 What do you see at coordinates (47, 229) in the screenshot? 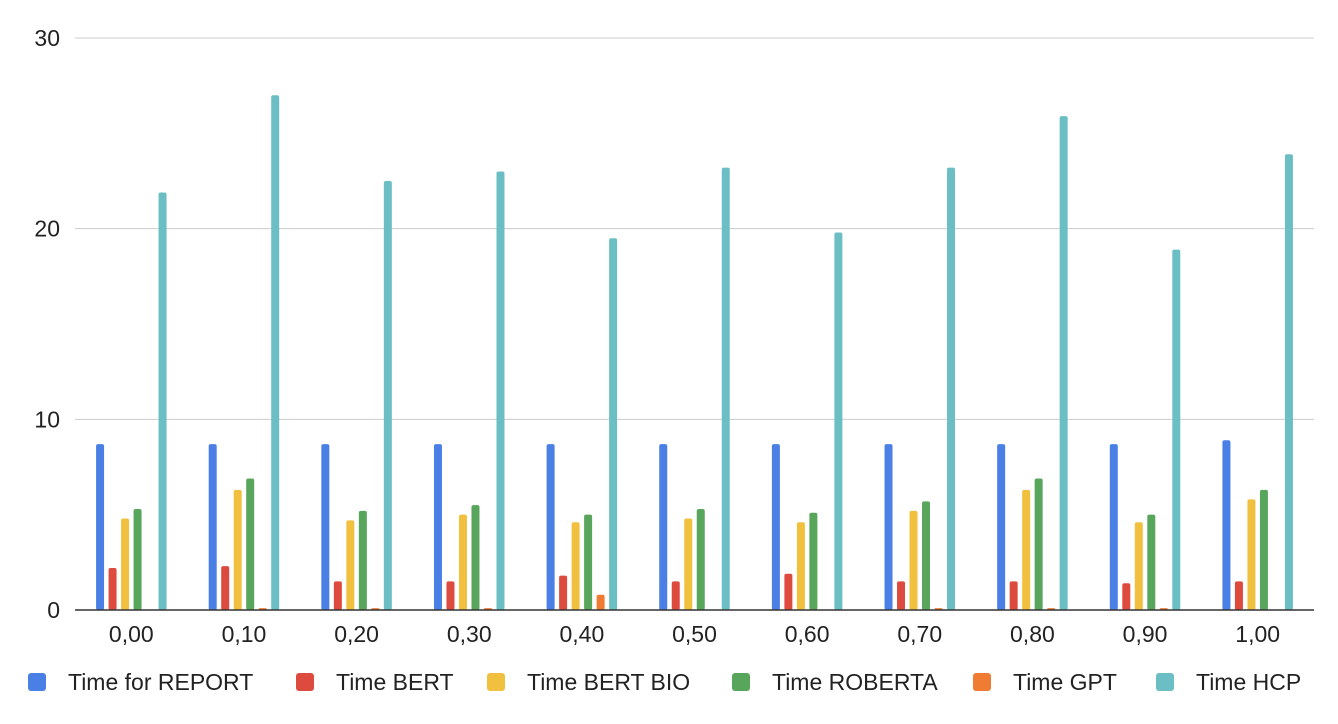
I see `y-tick-label: 20` at bounding box center [47, 229].